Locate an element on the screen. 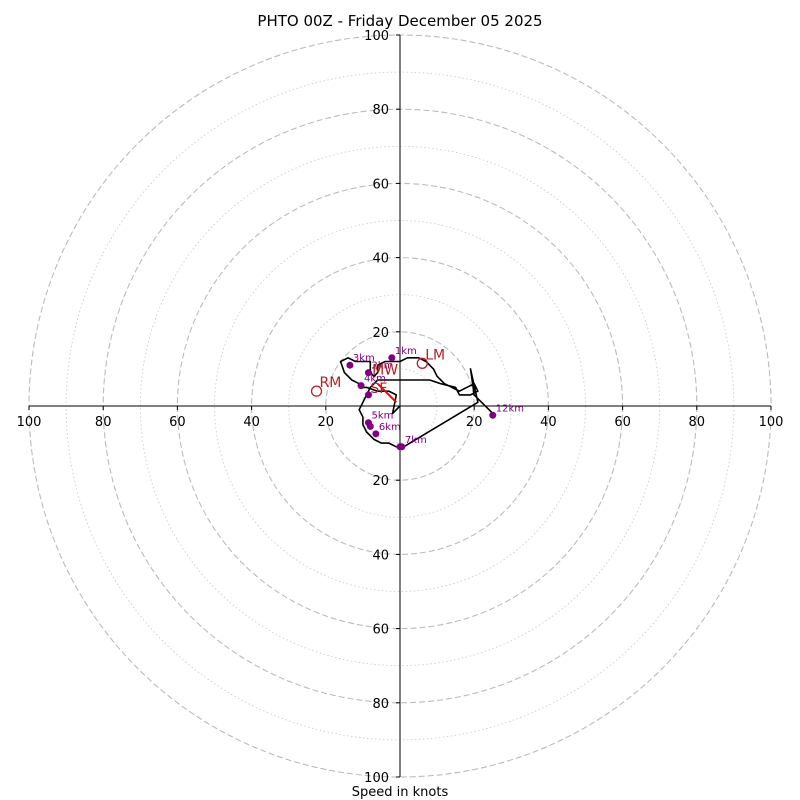 The width and height of the screenshot is (800, 800). height-marker-label: 12km is located at coordinates (510, 408).